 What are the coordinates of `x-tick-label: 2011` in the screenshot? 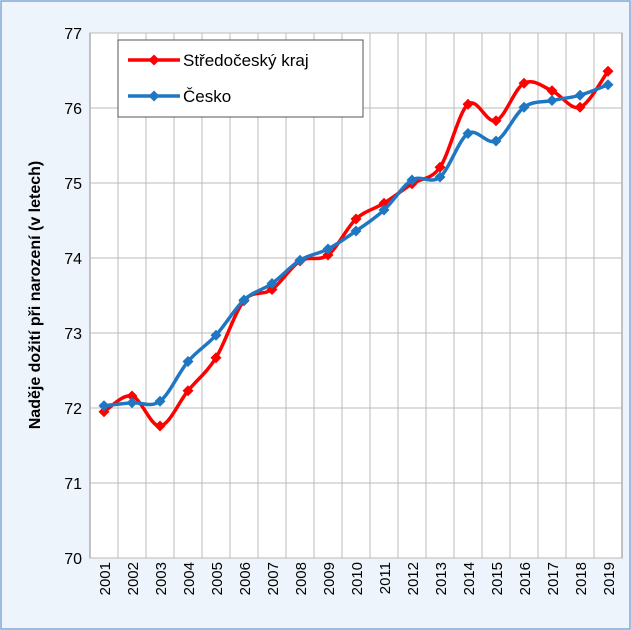 It's located at (385, 578).